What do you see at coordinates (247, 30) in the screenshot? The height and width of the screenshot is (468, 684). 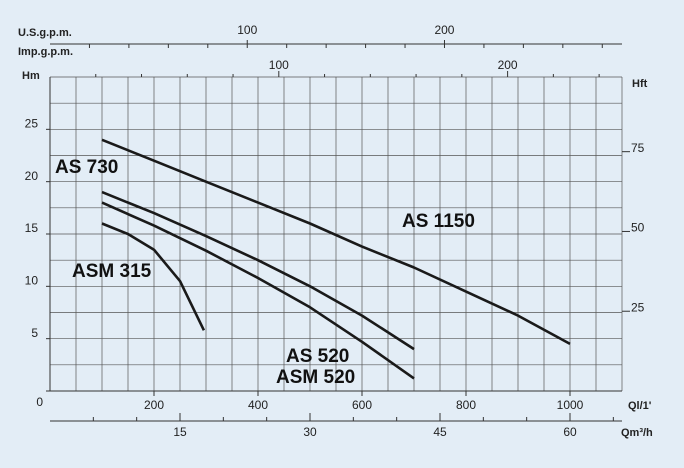 I see `x3-tick-label: 100` at bounding box center [247, 30].